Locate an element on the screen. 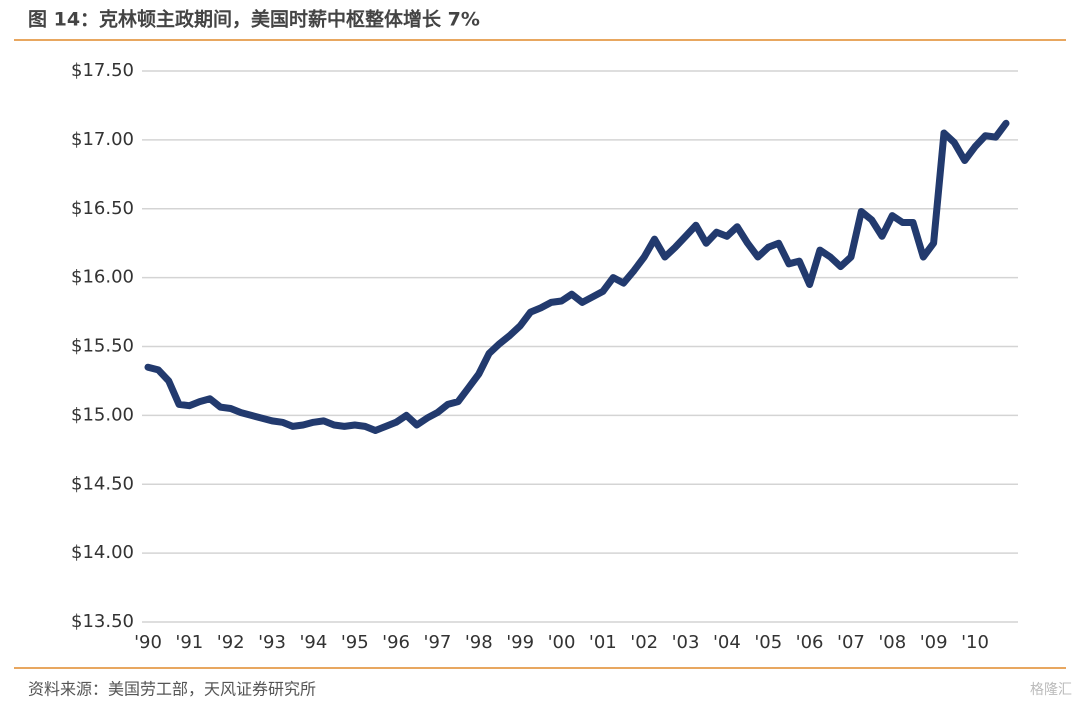 Image resolution: width=1080 pixels, height=704 pixels. x-tick-label: '96 is located at coordinates (396, 642).